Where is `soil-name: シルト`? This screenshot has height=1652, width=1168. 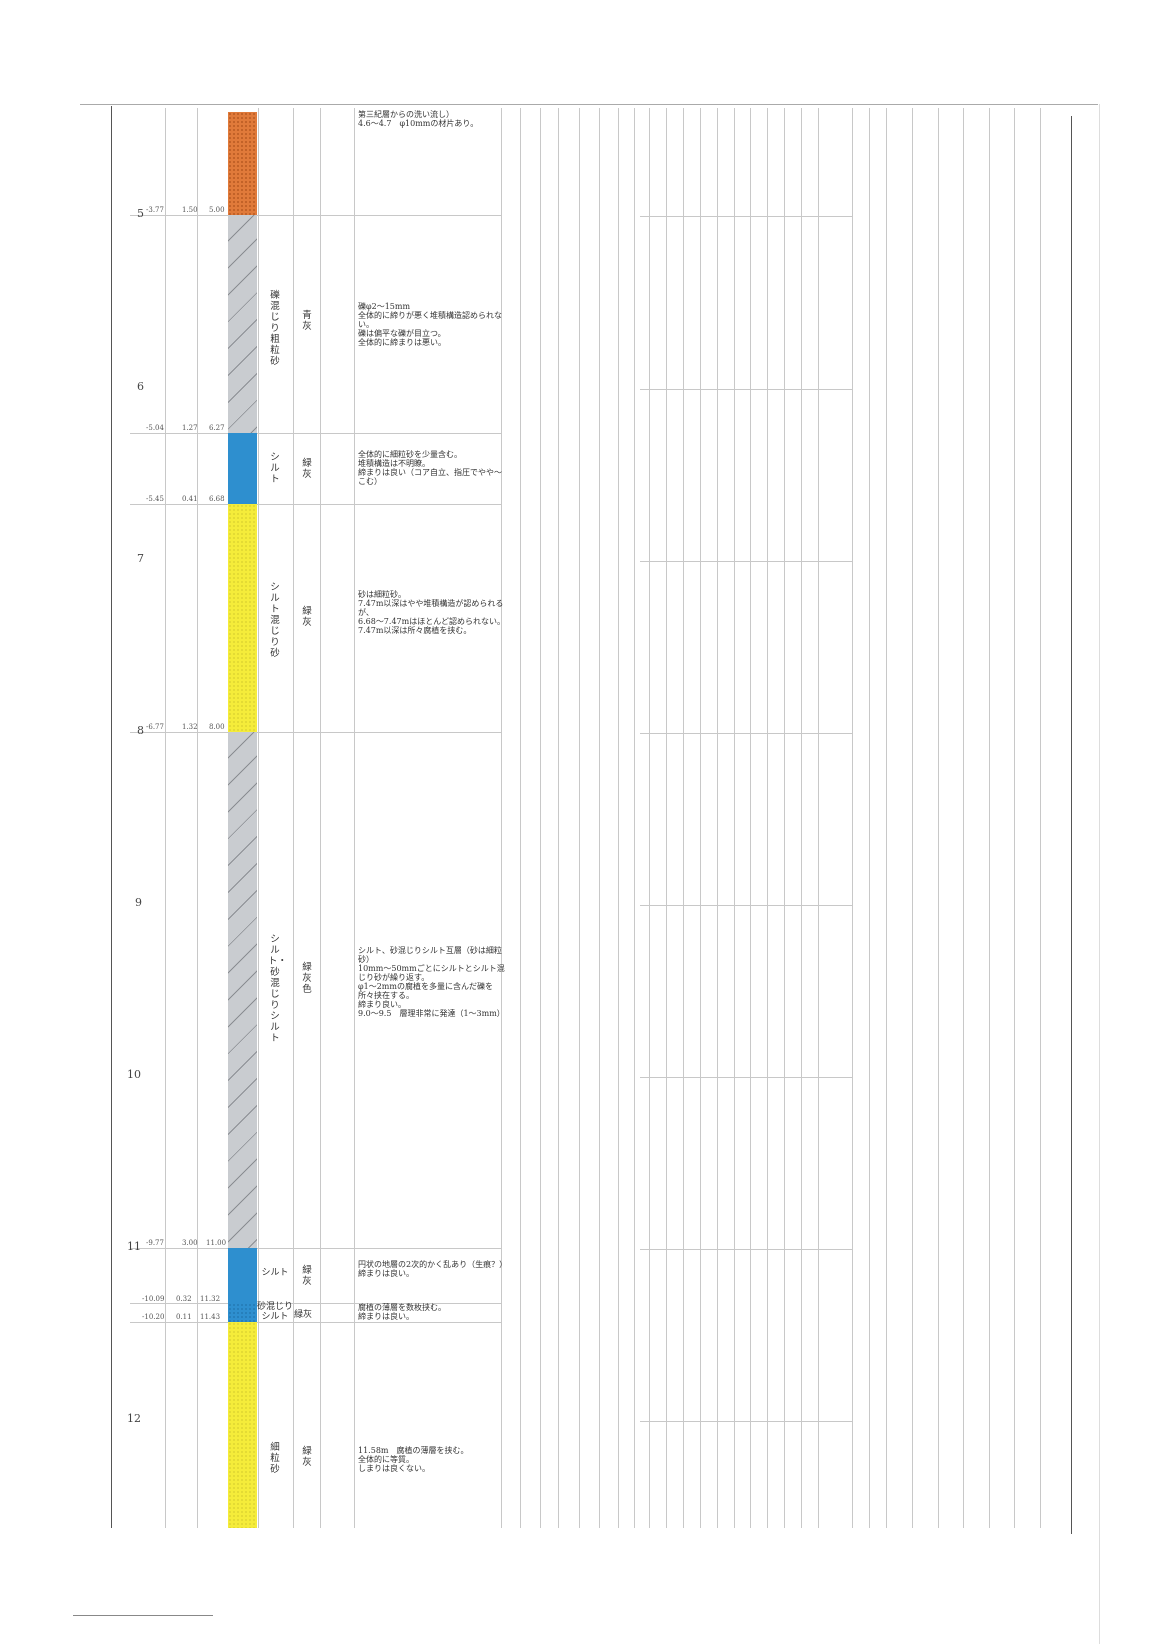
soil-name: シルト is located at coordinates (275, 468).